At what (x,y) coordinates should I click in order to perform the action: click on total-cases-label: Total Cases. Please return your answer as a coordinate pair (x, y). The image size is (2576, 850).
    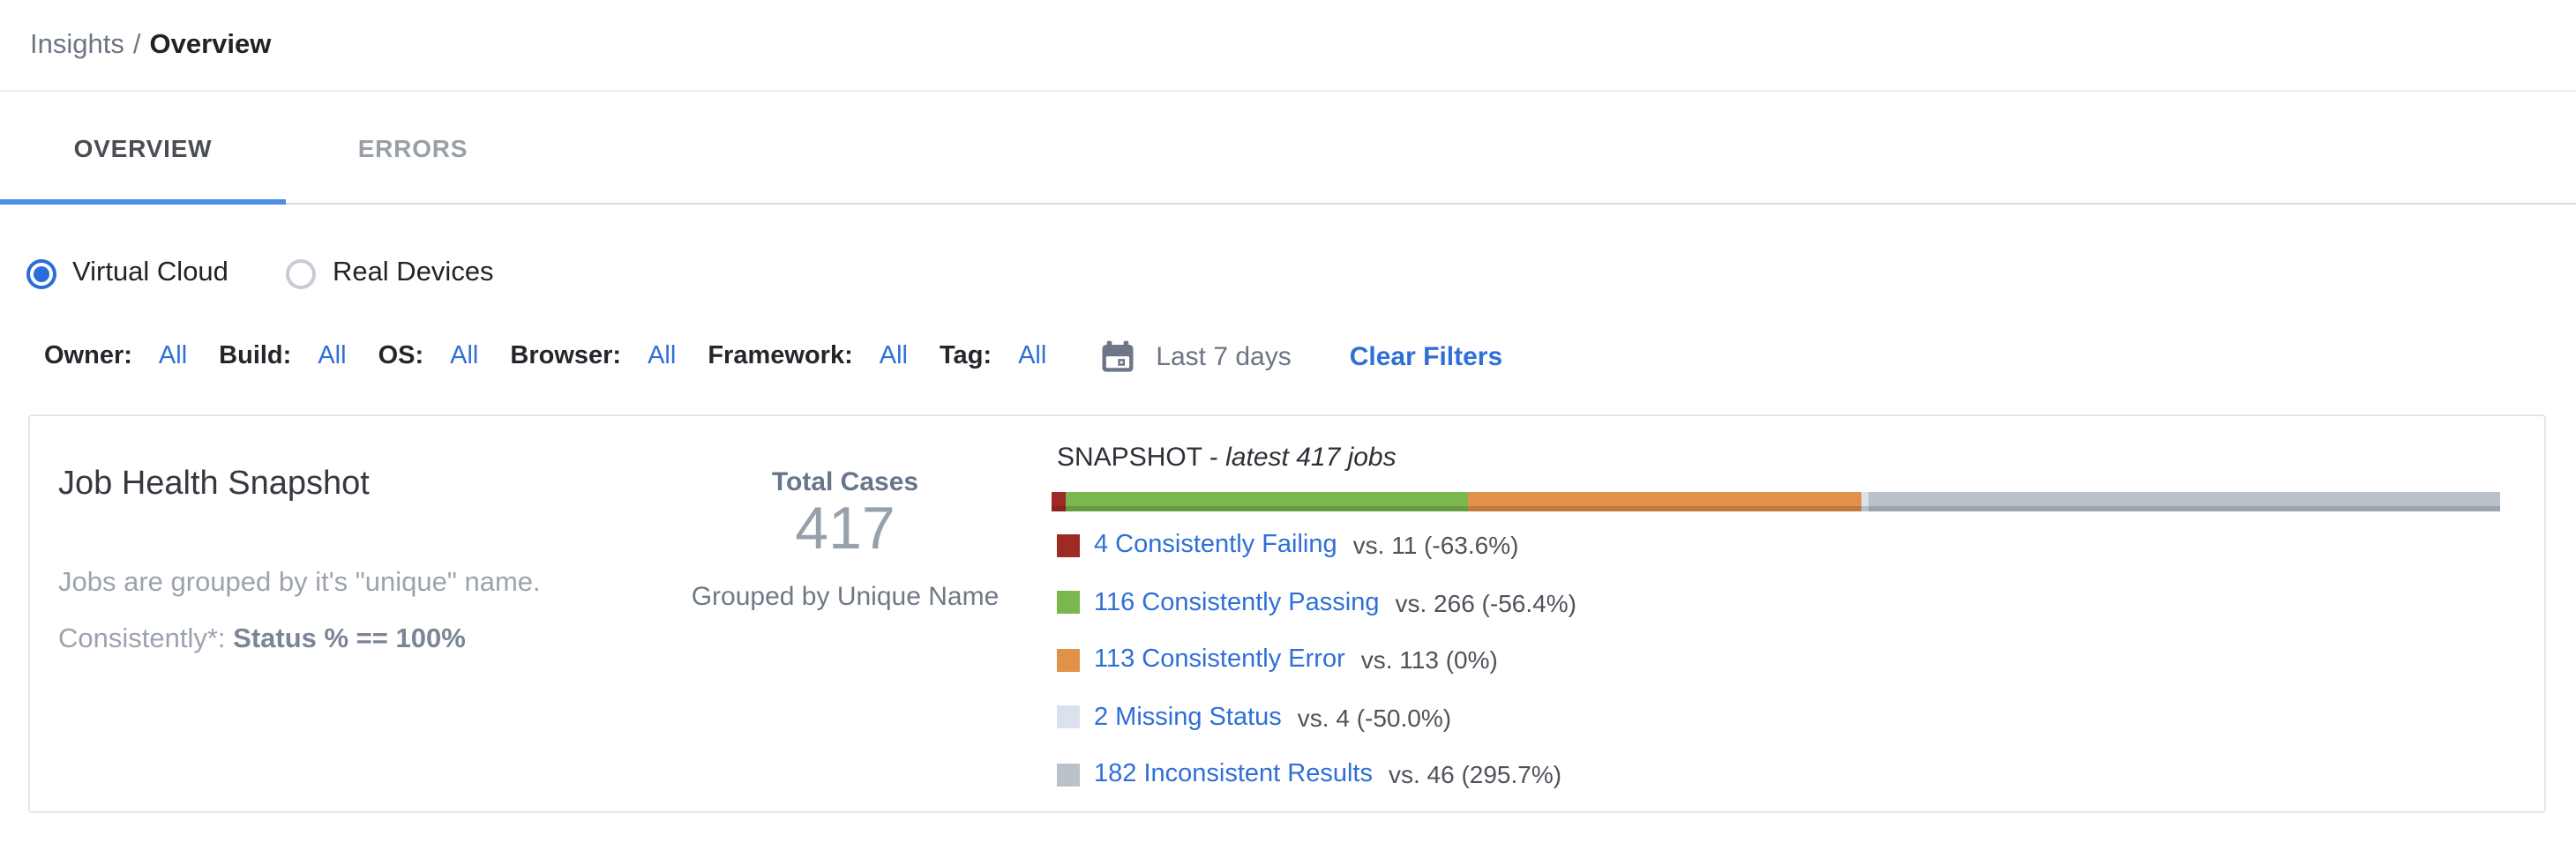
    Looking at the image, I should click on (845, 482).